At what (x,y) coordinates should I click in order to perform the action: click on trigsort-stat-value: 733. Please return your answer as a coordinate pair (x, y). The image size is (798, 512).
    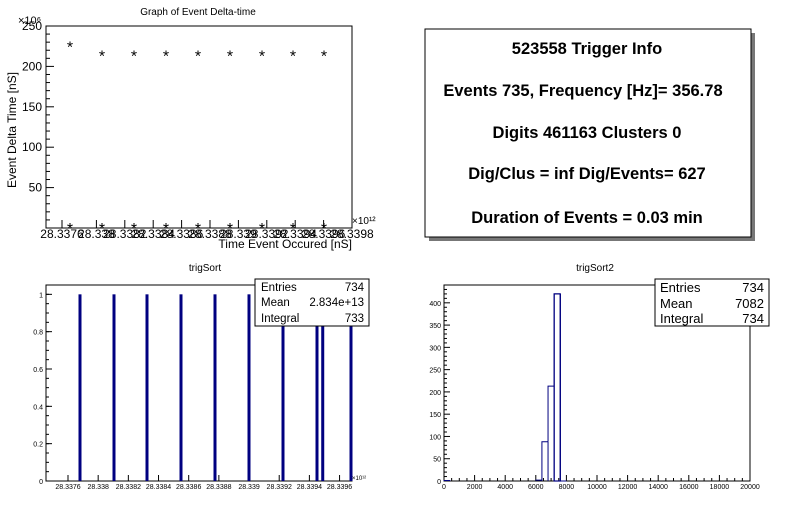
    Looking at the image, I should click on (354, 319).